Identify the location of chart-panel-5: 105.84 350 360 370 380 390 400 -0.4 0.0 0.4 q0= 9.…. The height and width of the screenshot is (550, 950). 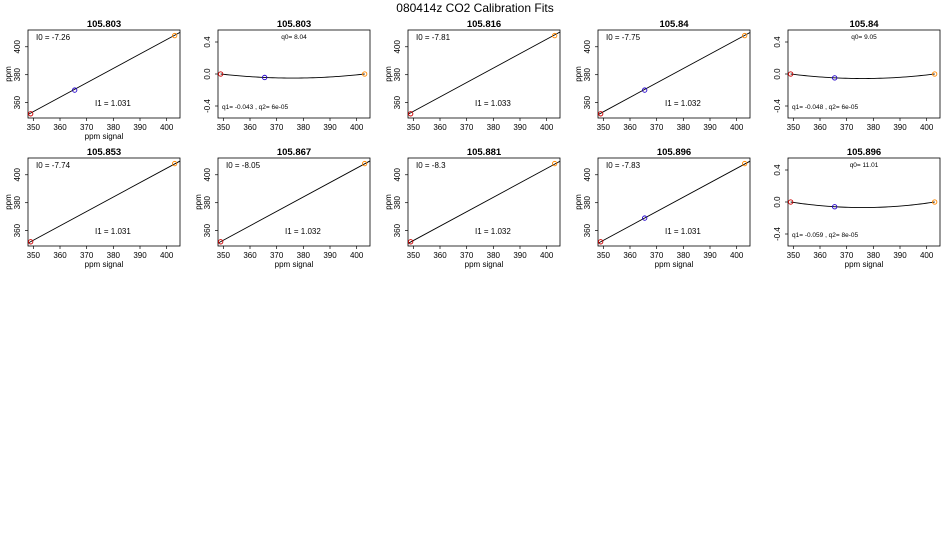
(857, 75).